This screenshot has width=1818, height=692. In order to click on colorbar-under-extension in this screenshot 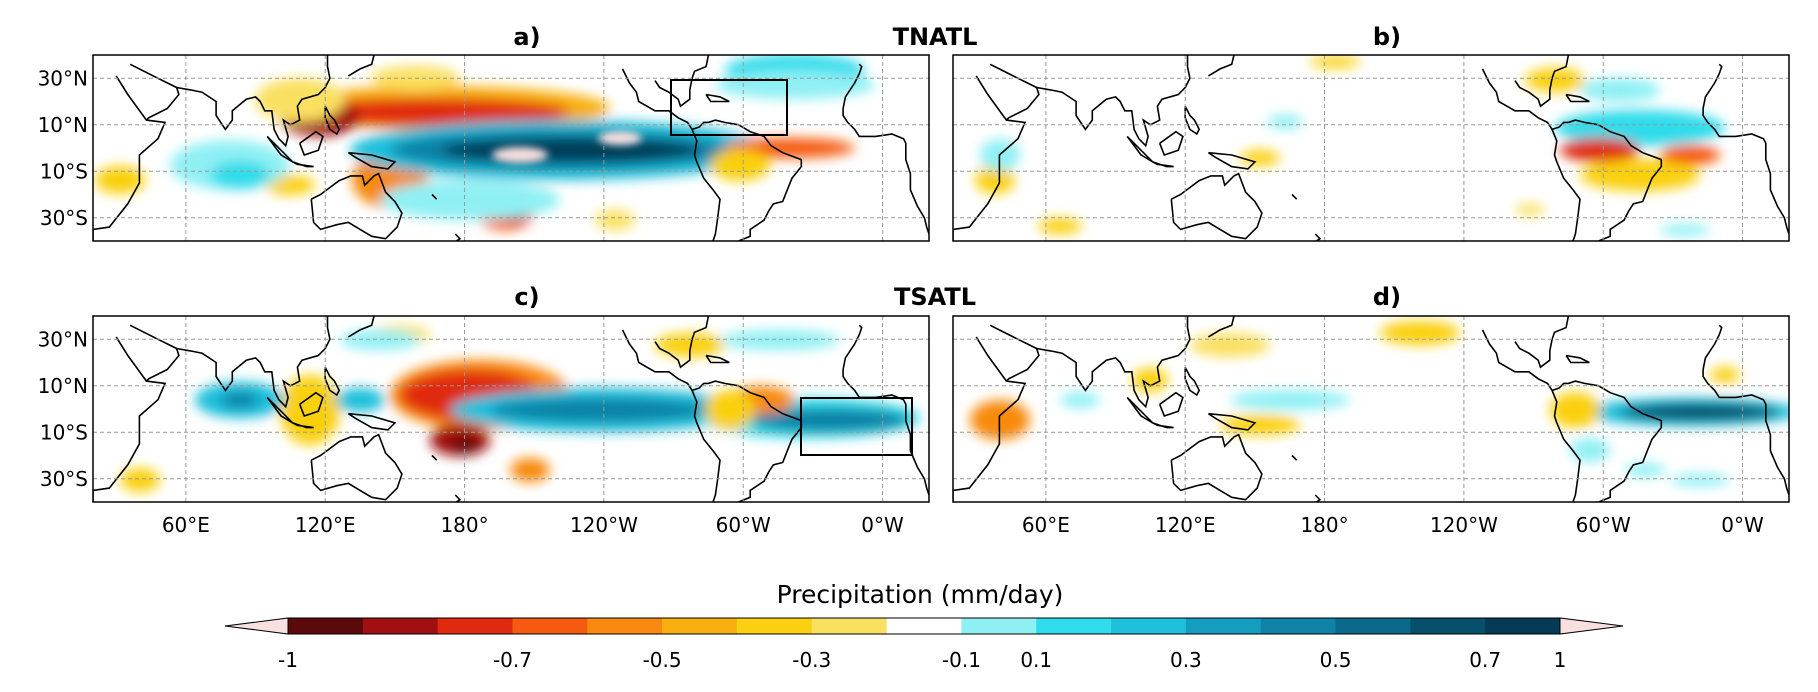, I will do `click(256, 626)`.